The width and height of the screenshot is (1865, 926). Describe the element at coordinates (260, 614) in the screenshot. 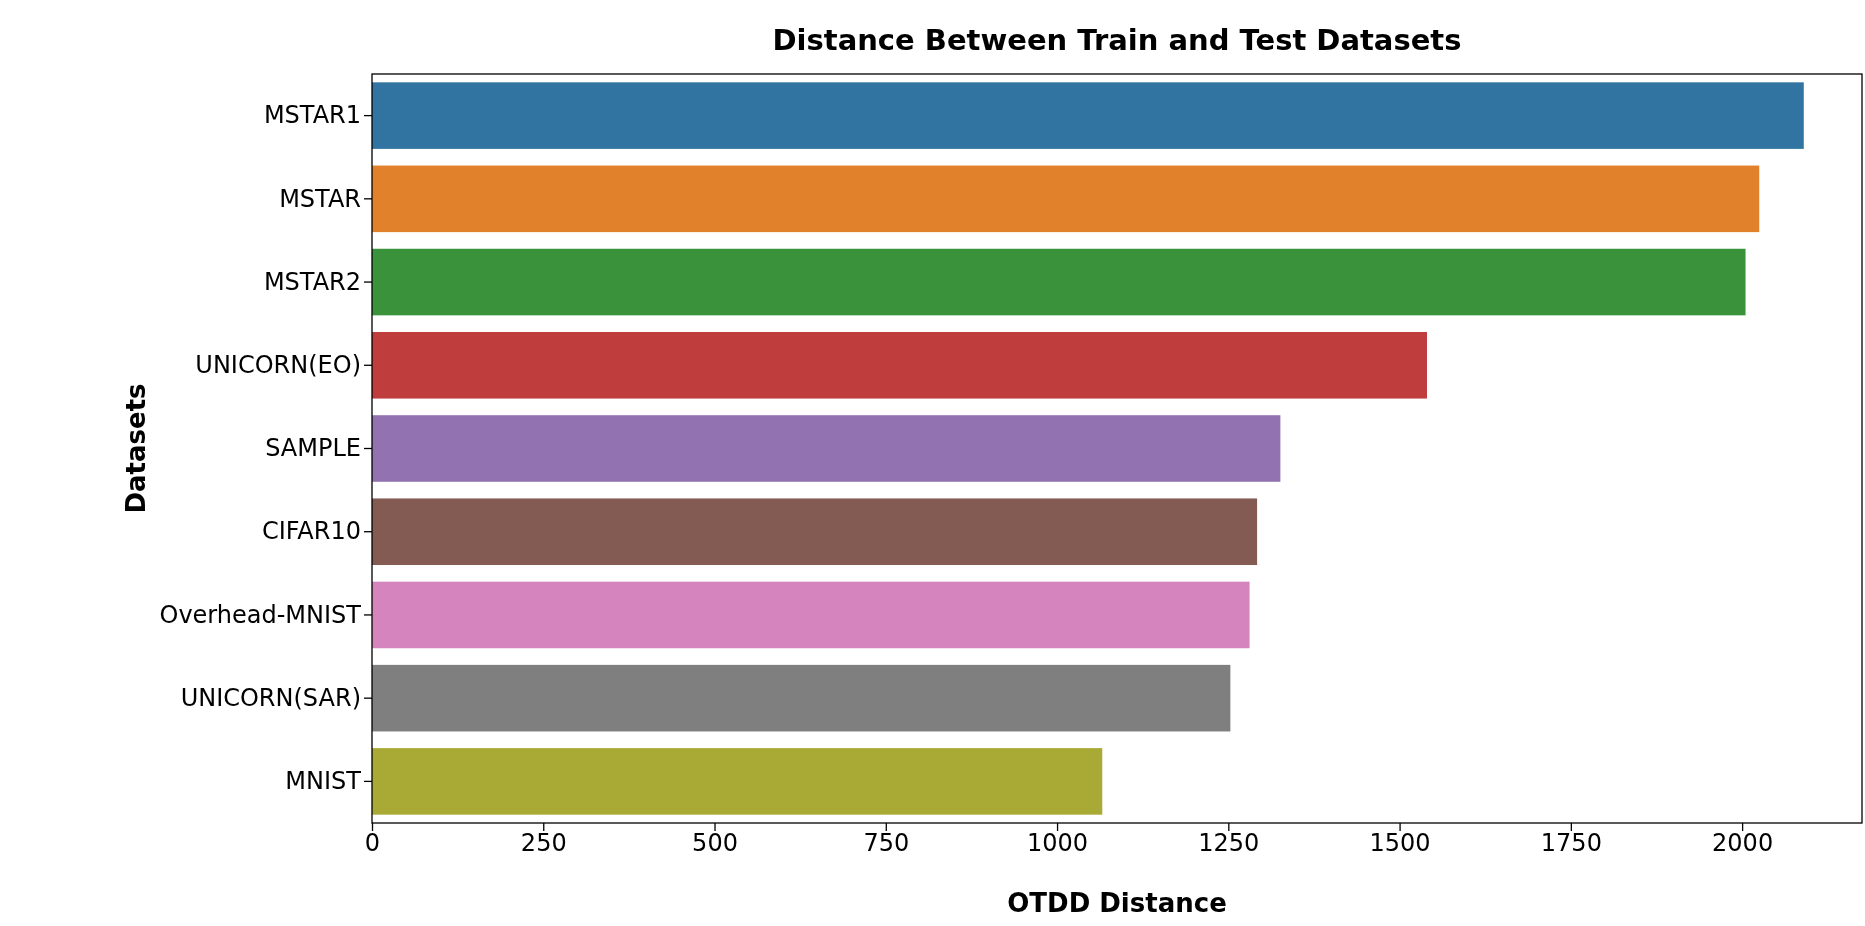

I see `y-tick-label: Overhead-MNIST` at that location.